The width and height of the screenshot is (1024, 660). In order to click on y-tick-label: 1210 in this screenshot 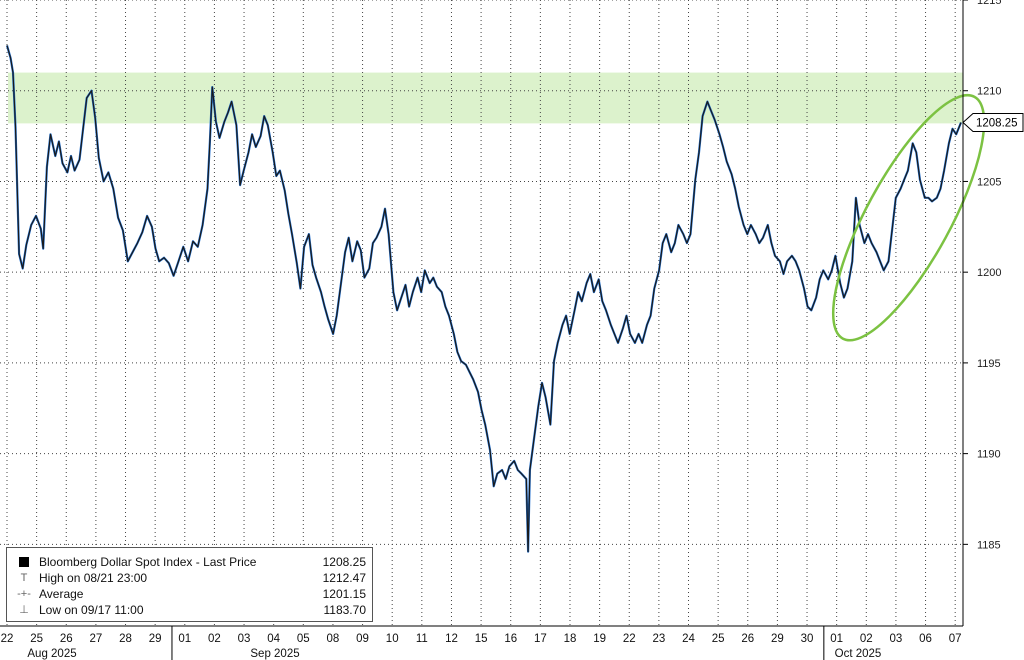, I will do `click(989, 92)`.